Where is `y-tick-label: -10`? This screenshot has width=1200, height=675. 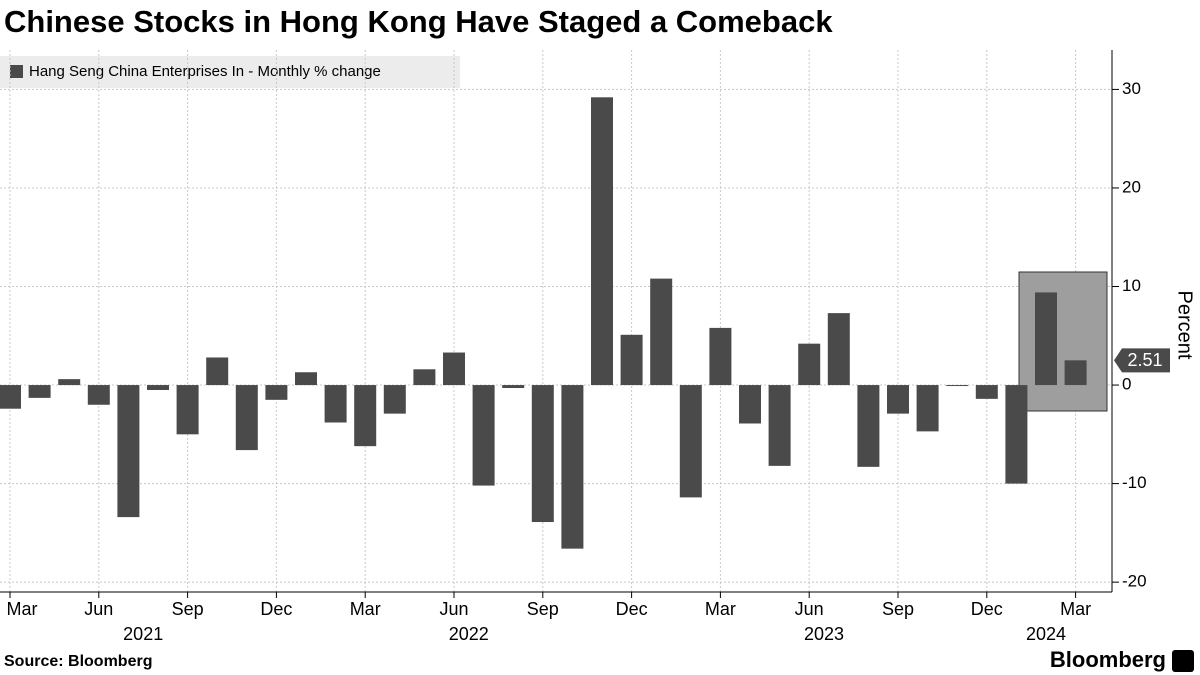
y-tick-label: -10 is located at coordinates (1134, 482).